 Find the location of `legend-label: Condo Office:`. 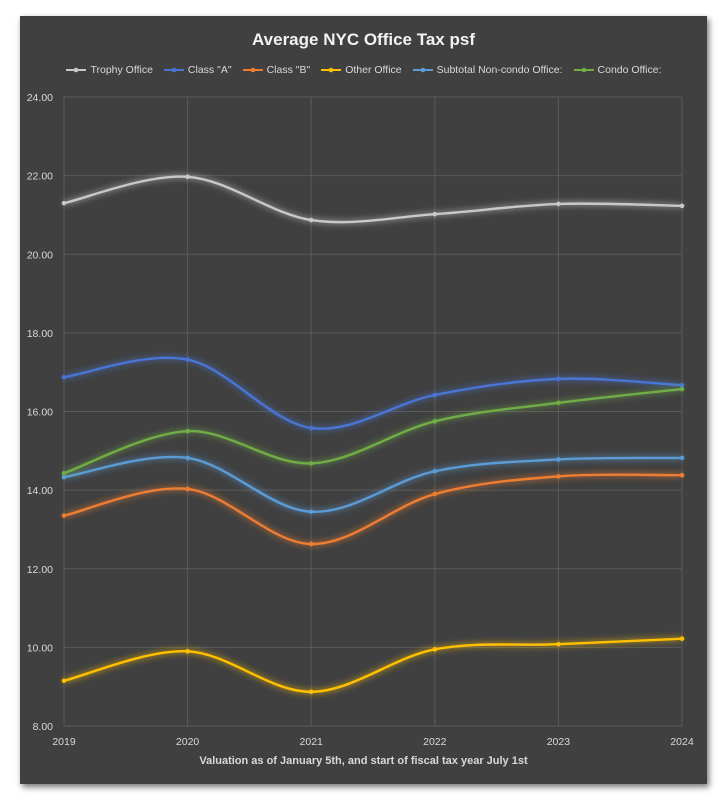

legend-label: Condo Office: is located at coordinates (629, 70).